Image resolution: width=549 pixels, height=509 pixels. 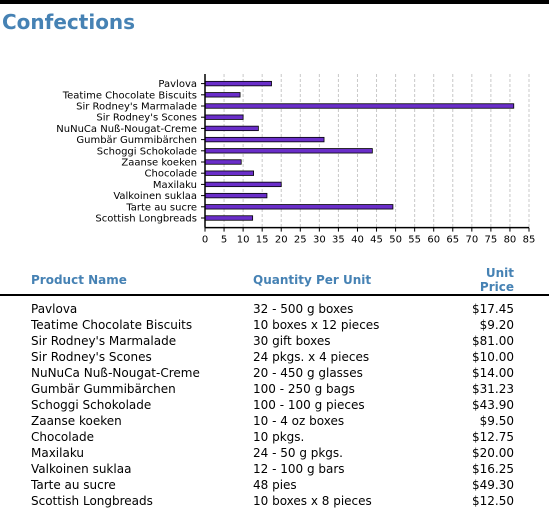 I want to click on cell-product-name: Schoggi Schokolade, so click(x=91, y=405).